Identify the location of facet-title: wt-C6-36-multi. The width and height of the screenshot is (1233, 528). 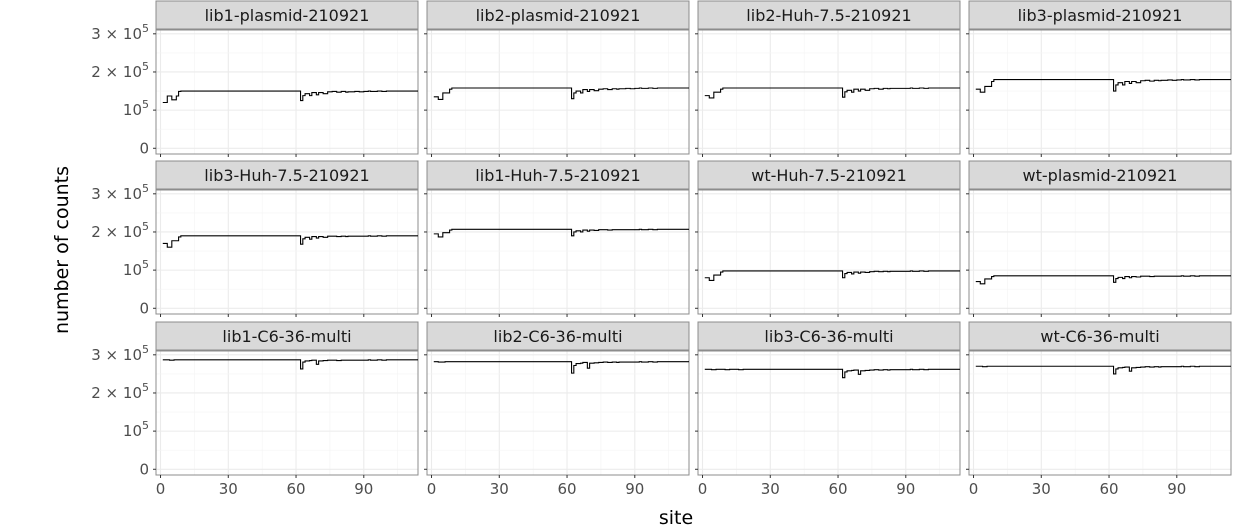
(1099, 336).